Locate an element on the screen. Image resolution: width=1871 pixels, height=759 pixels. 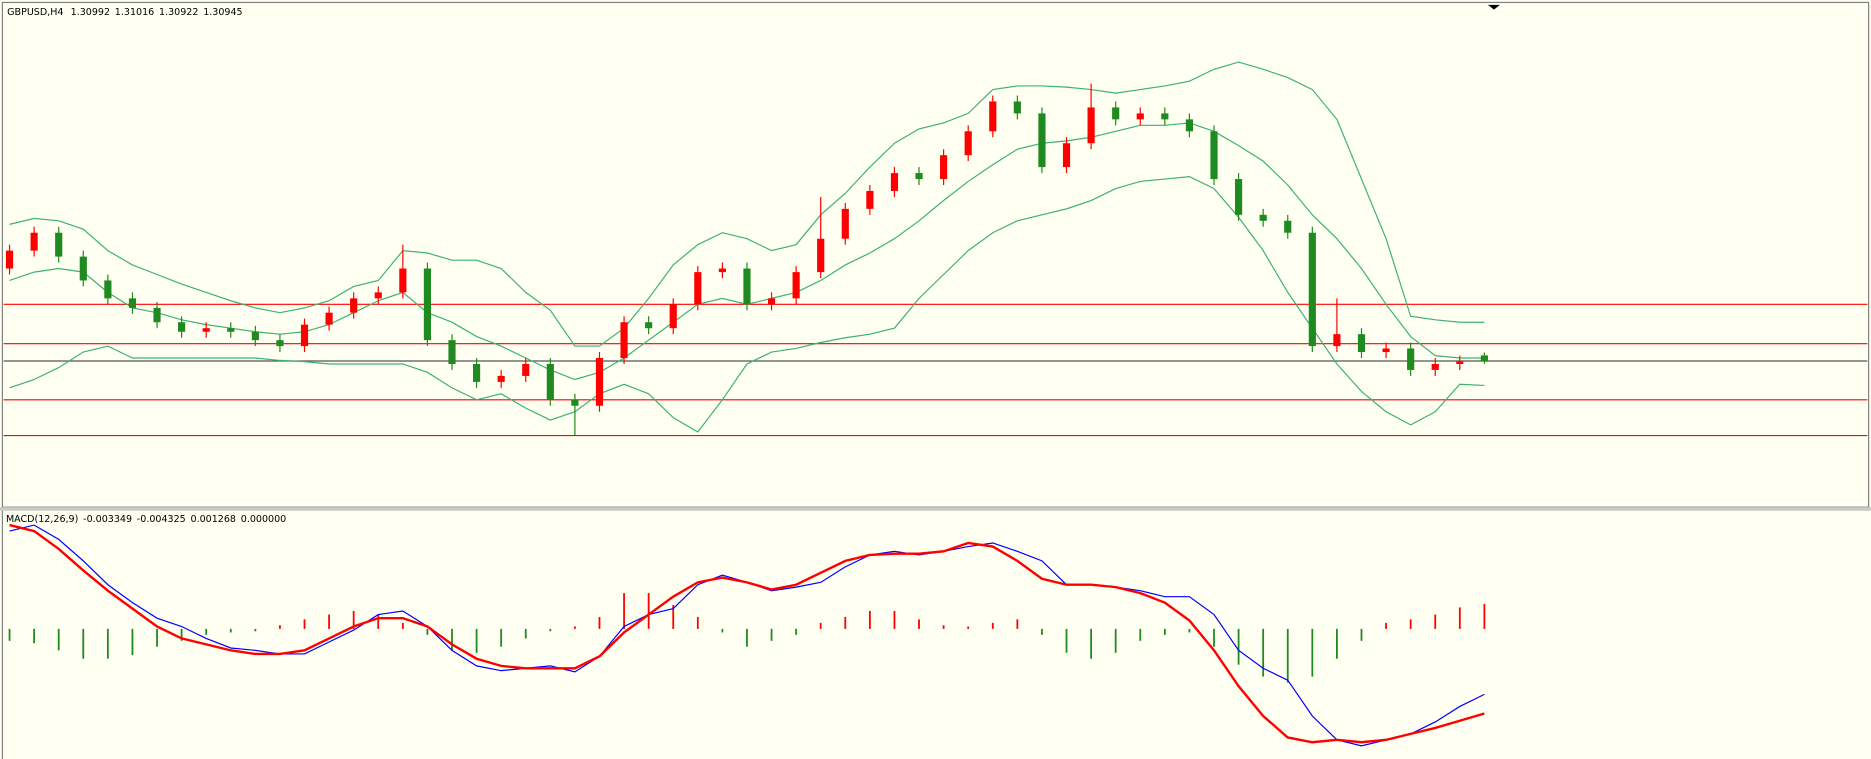
macd-extra: 0.000000 is located at coordinates (263, 519).